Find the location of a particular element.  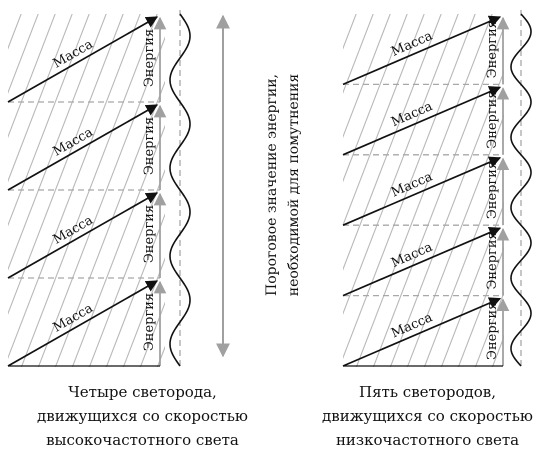

left-caption-line: движущихся со скоростью is located at coordinates (142, 416).